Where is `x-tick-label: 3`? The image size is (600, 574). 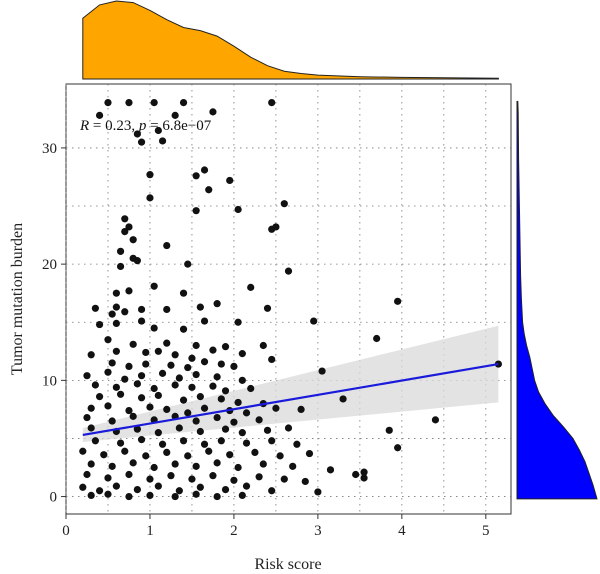
x-tick-label: 3 is located at coordinates (318, 531).